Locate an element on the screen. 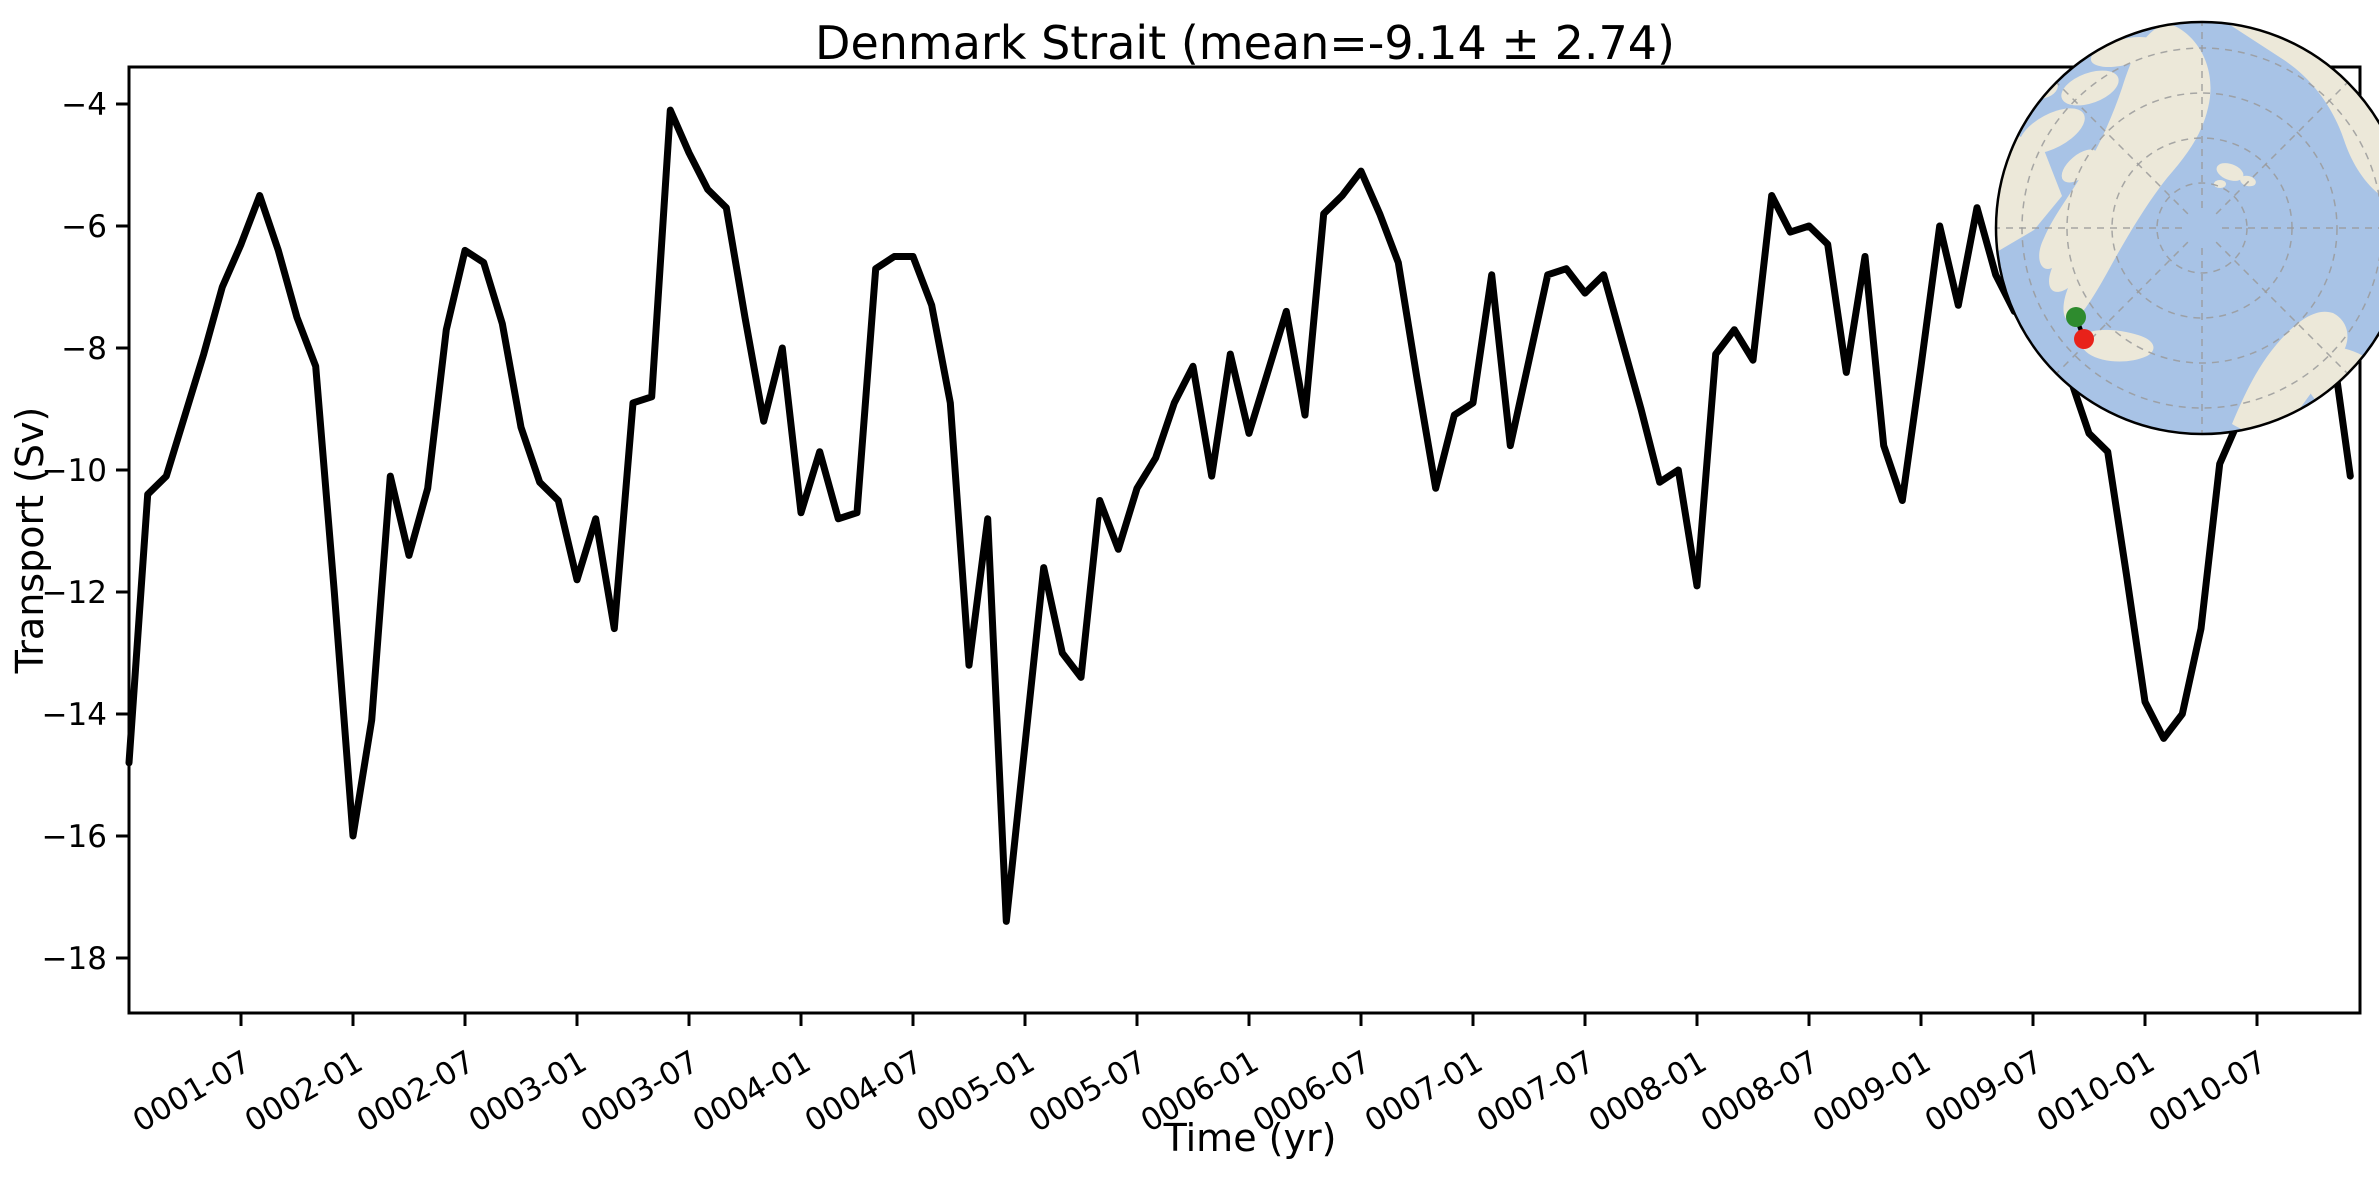 The height and width of the screenshot is (1180, 2379). map-land-iceland is located at coordinates (2116, 345).